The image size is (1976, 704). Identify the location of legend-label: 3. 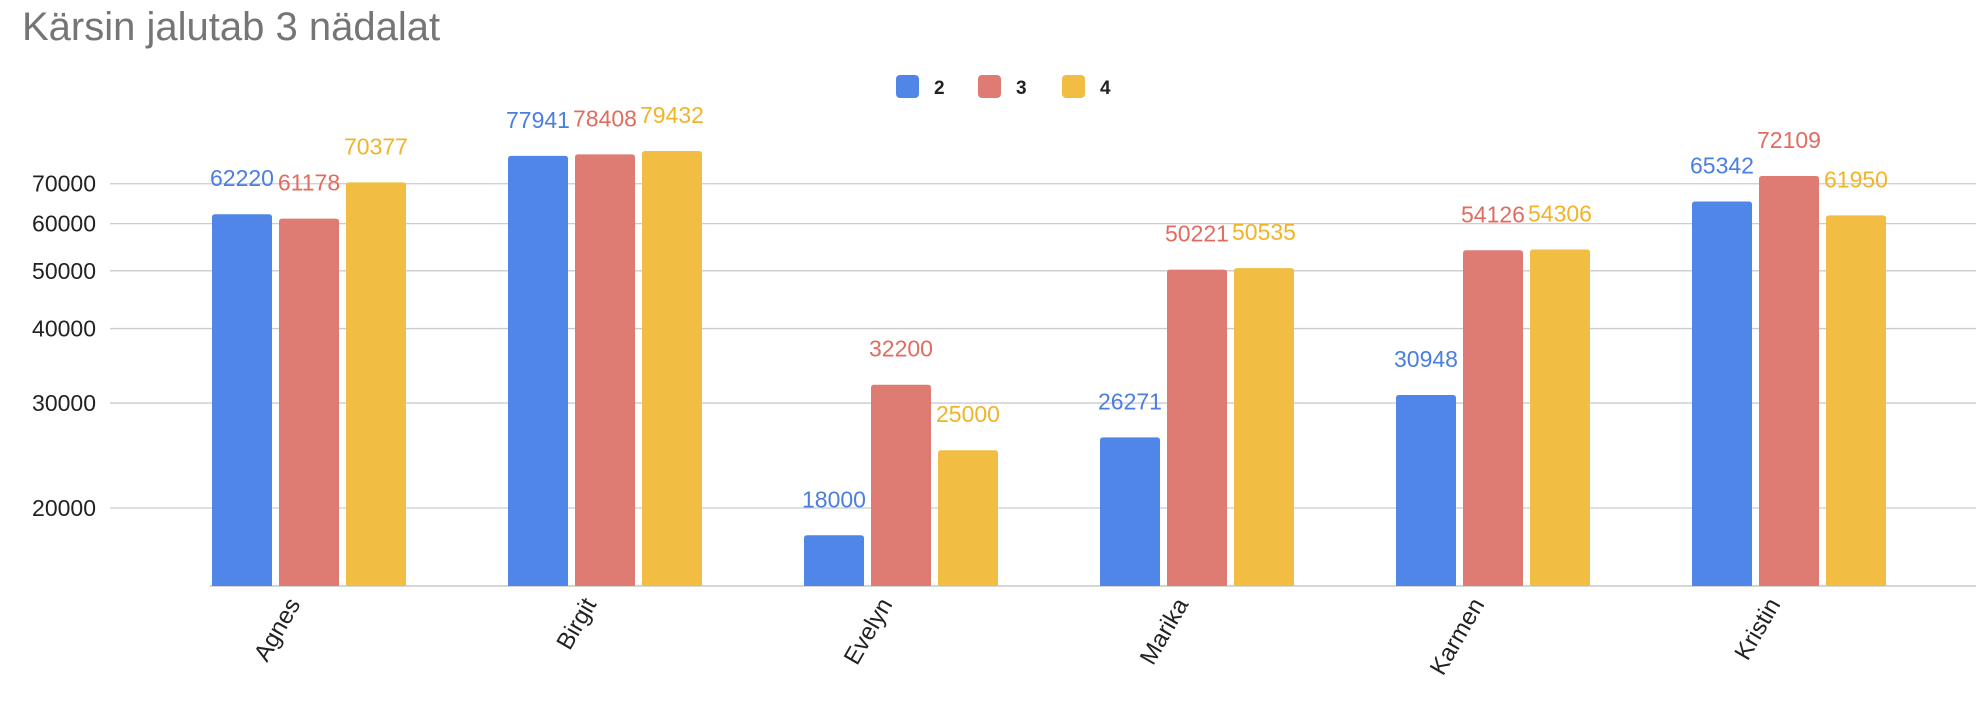
(1021, 88).